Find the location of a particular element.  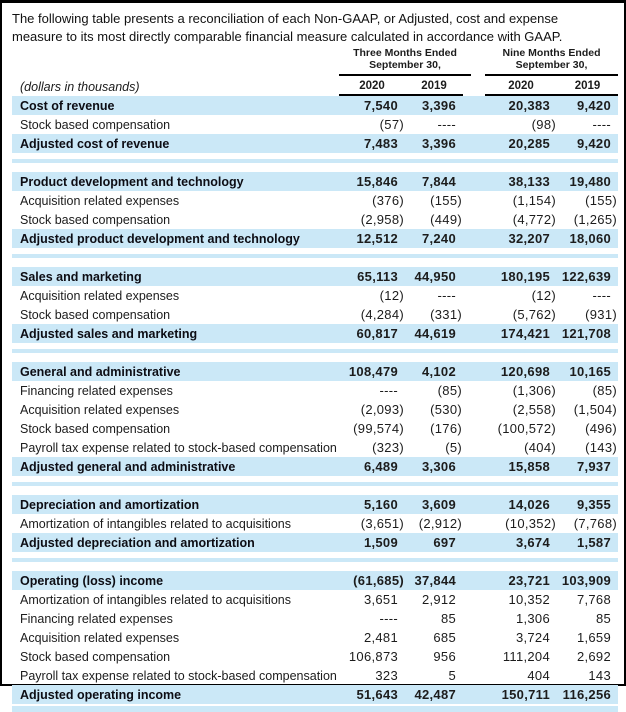

value-cell: 44,619 is located at coordinates (435, 333).